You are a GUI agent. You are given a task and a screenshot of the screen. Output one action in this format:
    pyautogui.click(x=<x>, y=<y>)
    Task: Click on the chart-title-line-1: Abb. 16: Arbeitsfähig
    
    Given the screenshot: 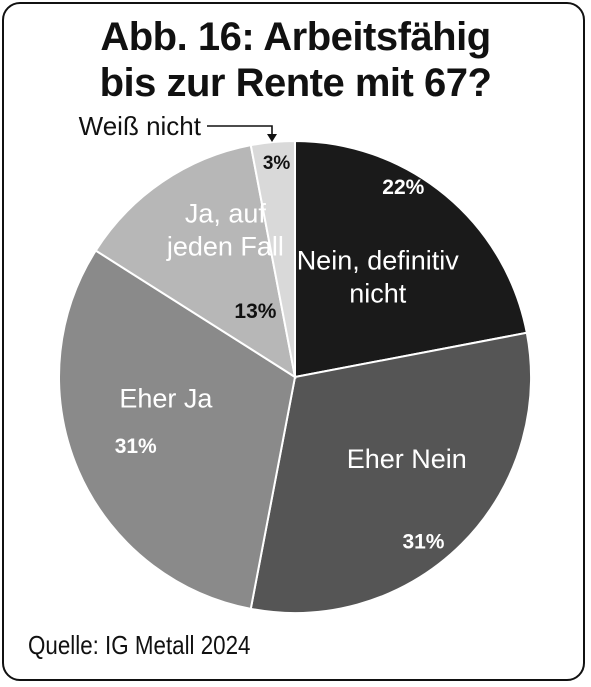 What is the action you would take?
    pyautogui.click(x=295, y=37)
    